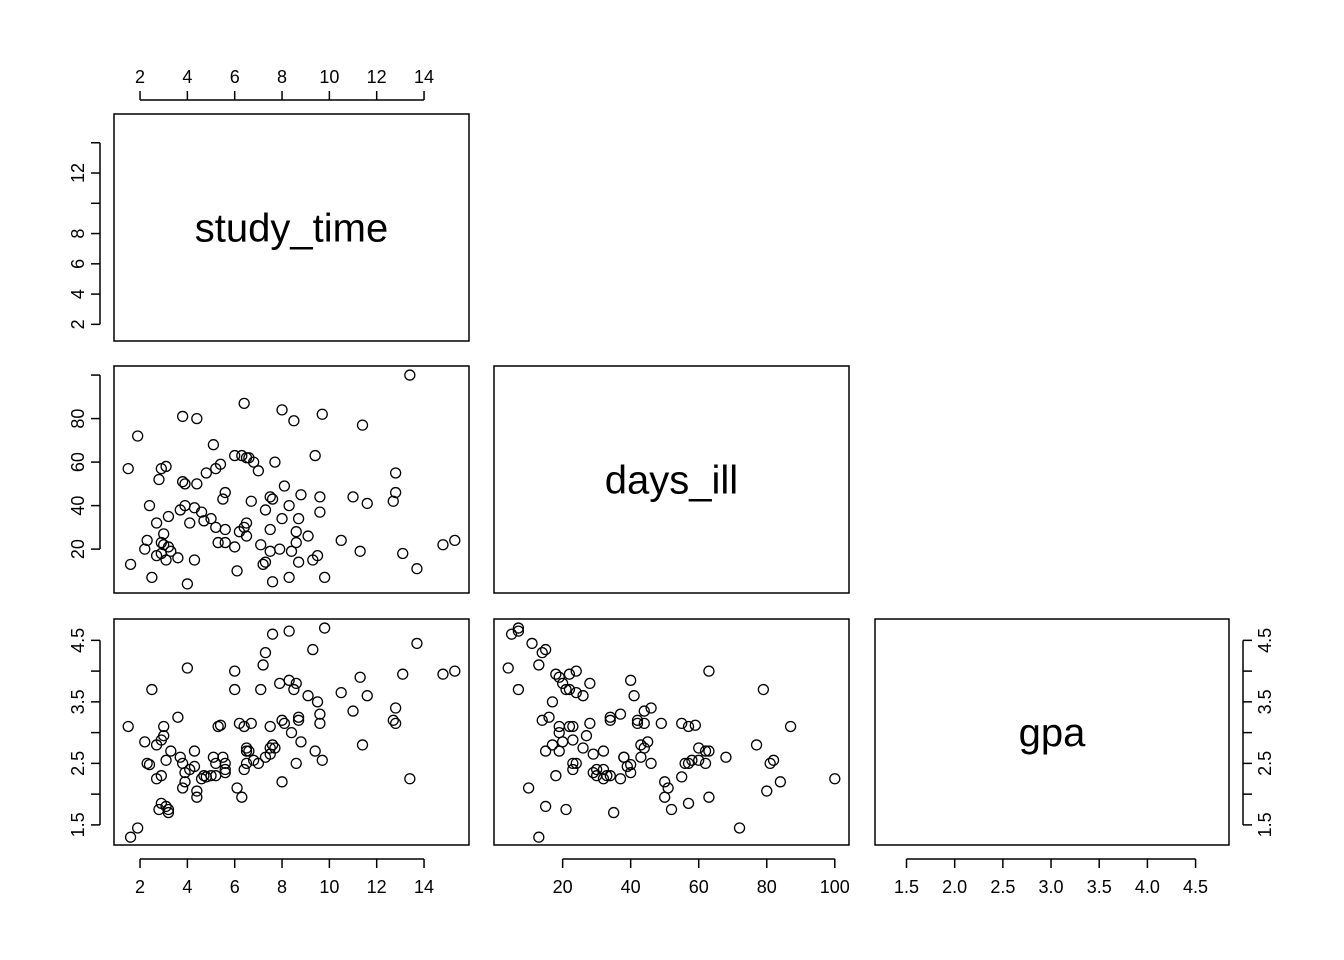 The height and width of the screenshot is (960, 1344). What do you see at coordinates (699, 887) in the screenshot?
I see `bottom-axis-days-ill-tick-label: 60` at bounding box center [699, 887].